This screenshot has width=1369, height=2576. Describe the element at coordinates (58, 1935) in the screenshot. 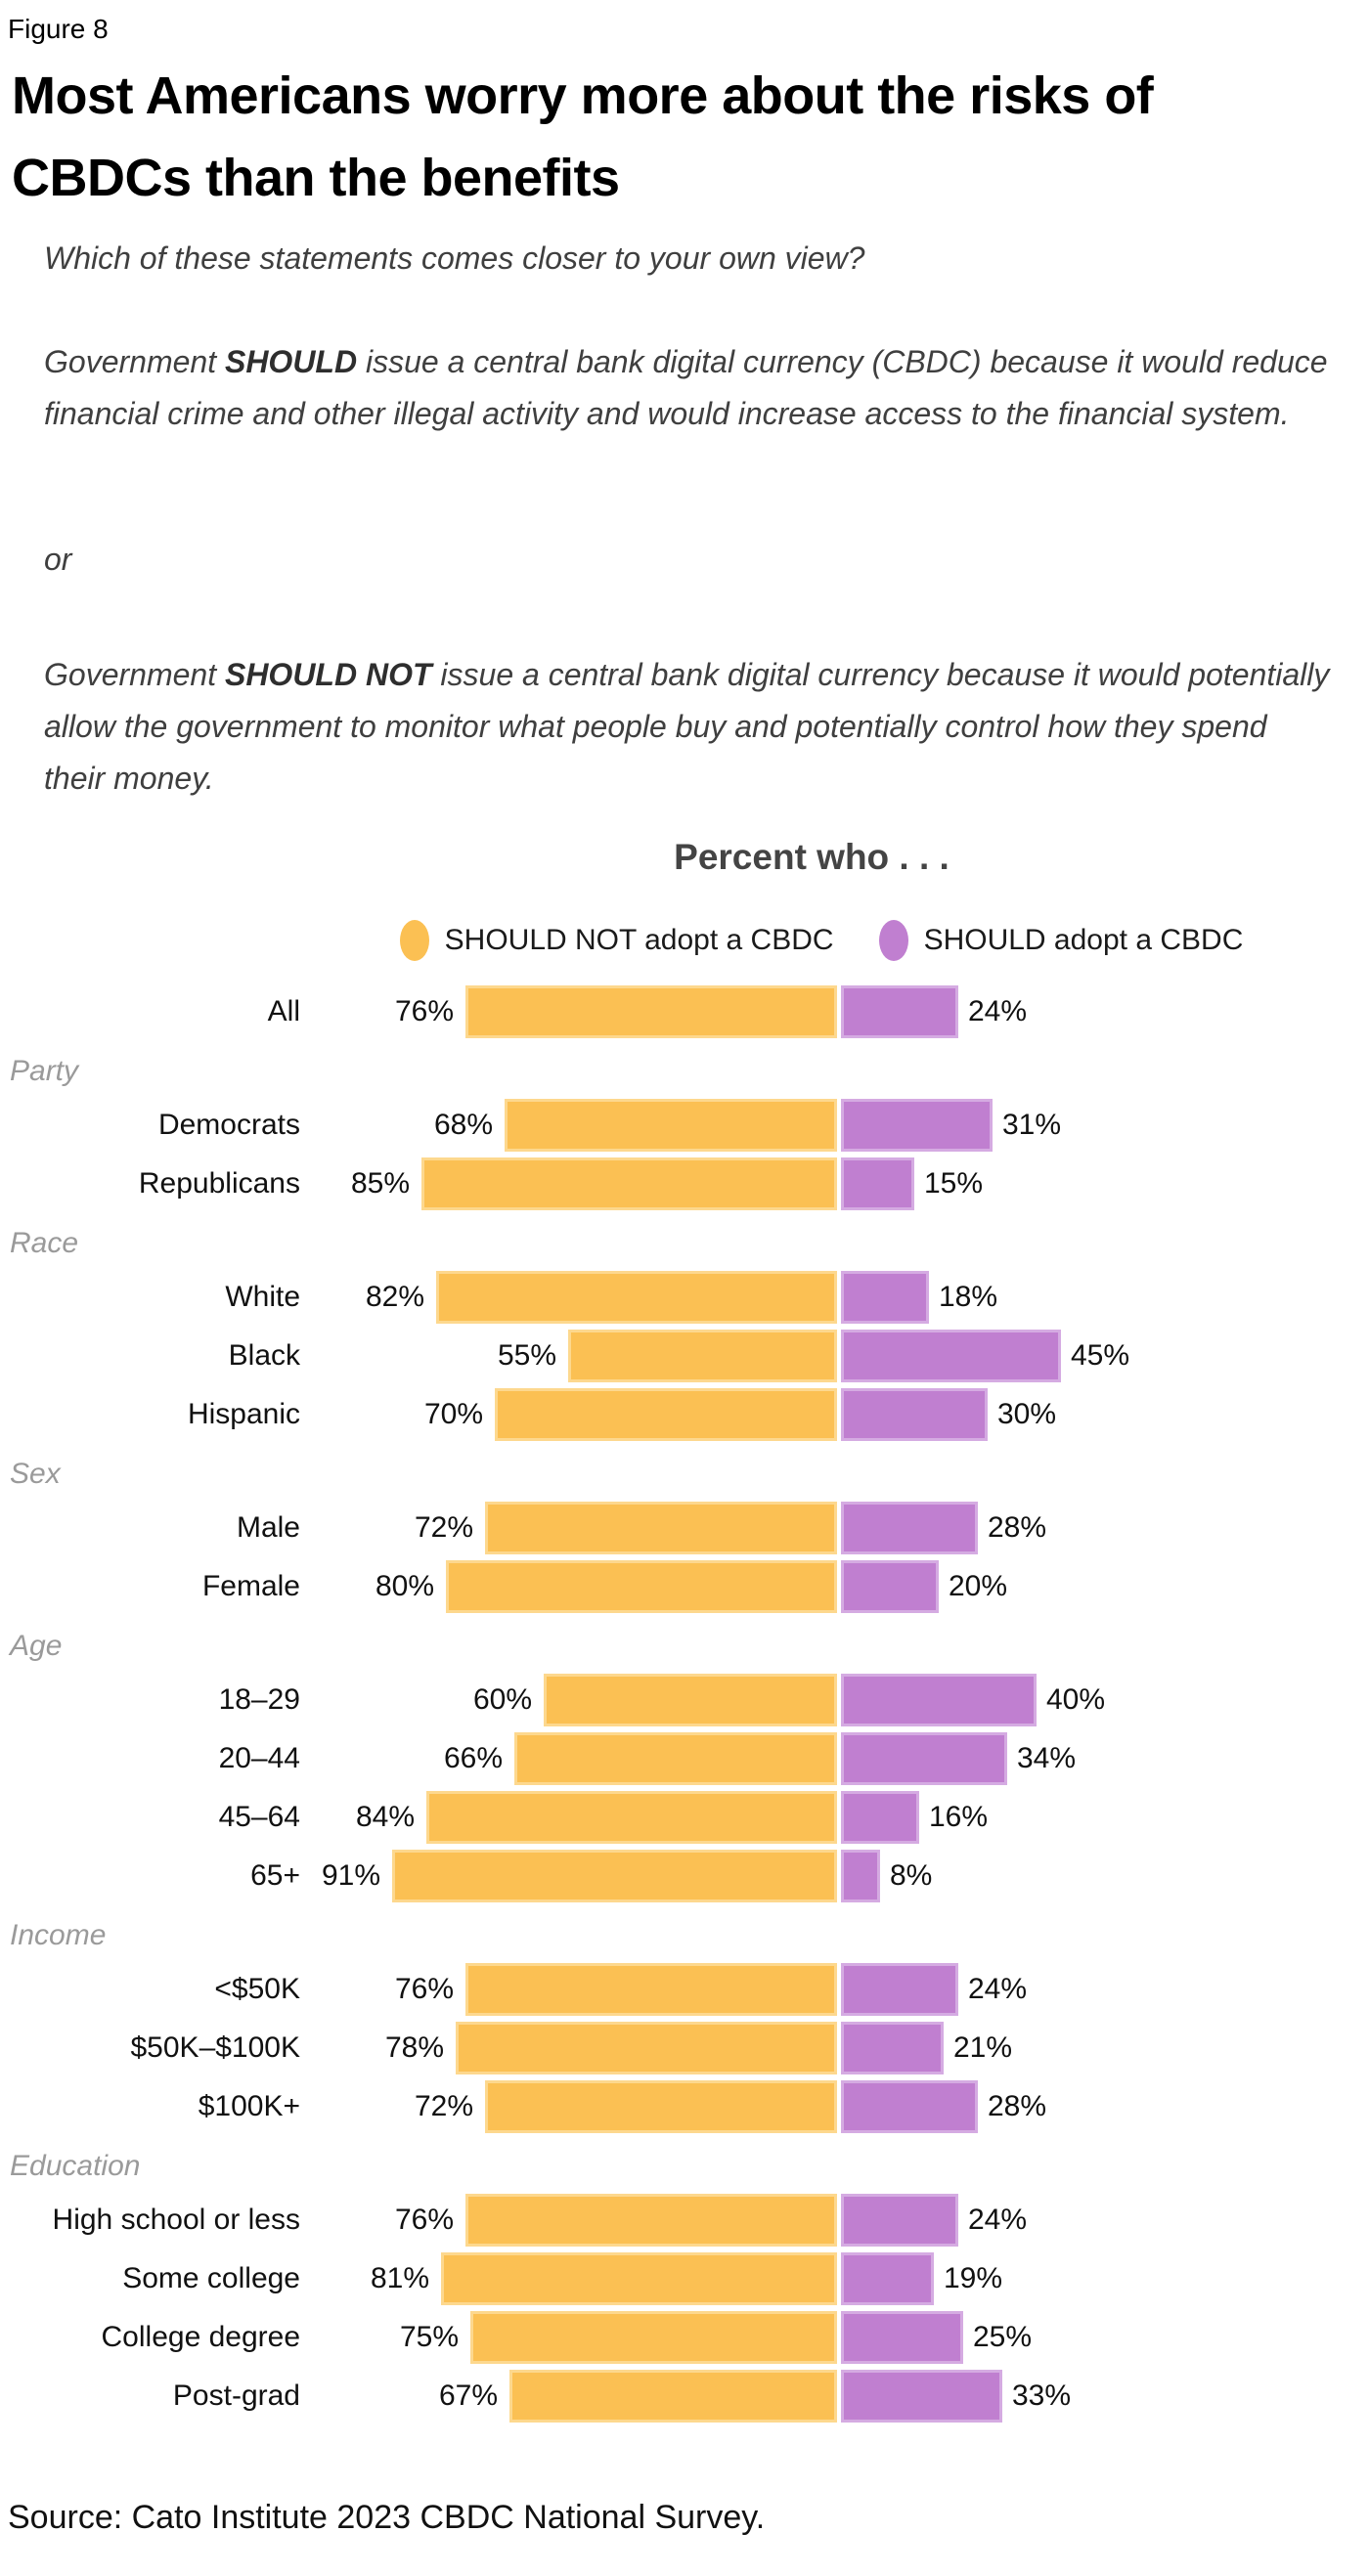

I see `group-label-income: Income` at that location.